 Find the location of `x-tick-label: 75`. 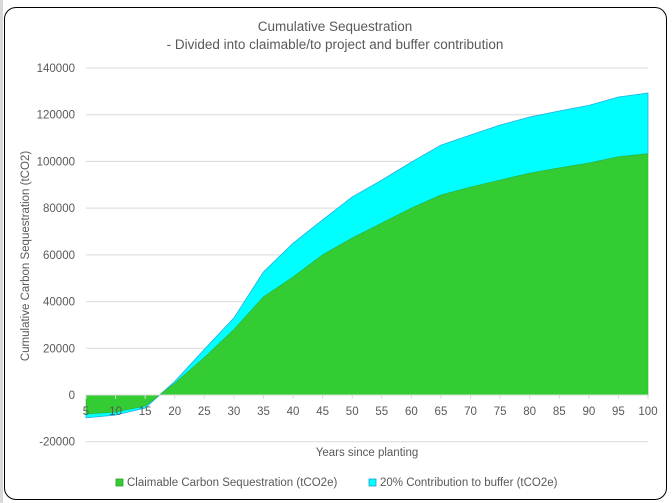

x-tick-label: 75 is located at coordinates (500, 412).